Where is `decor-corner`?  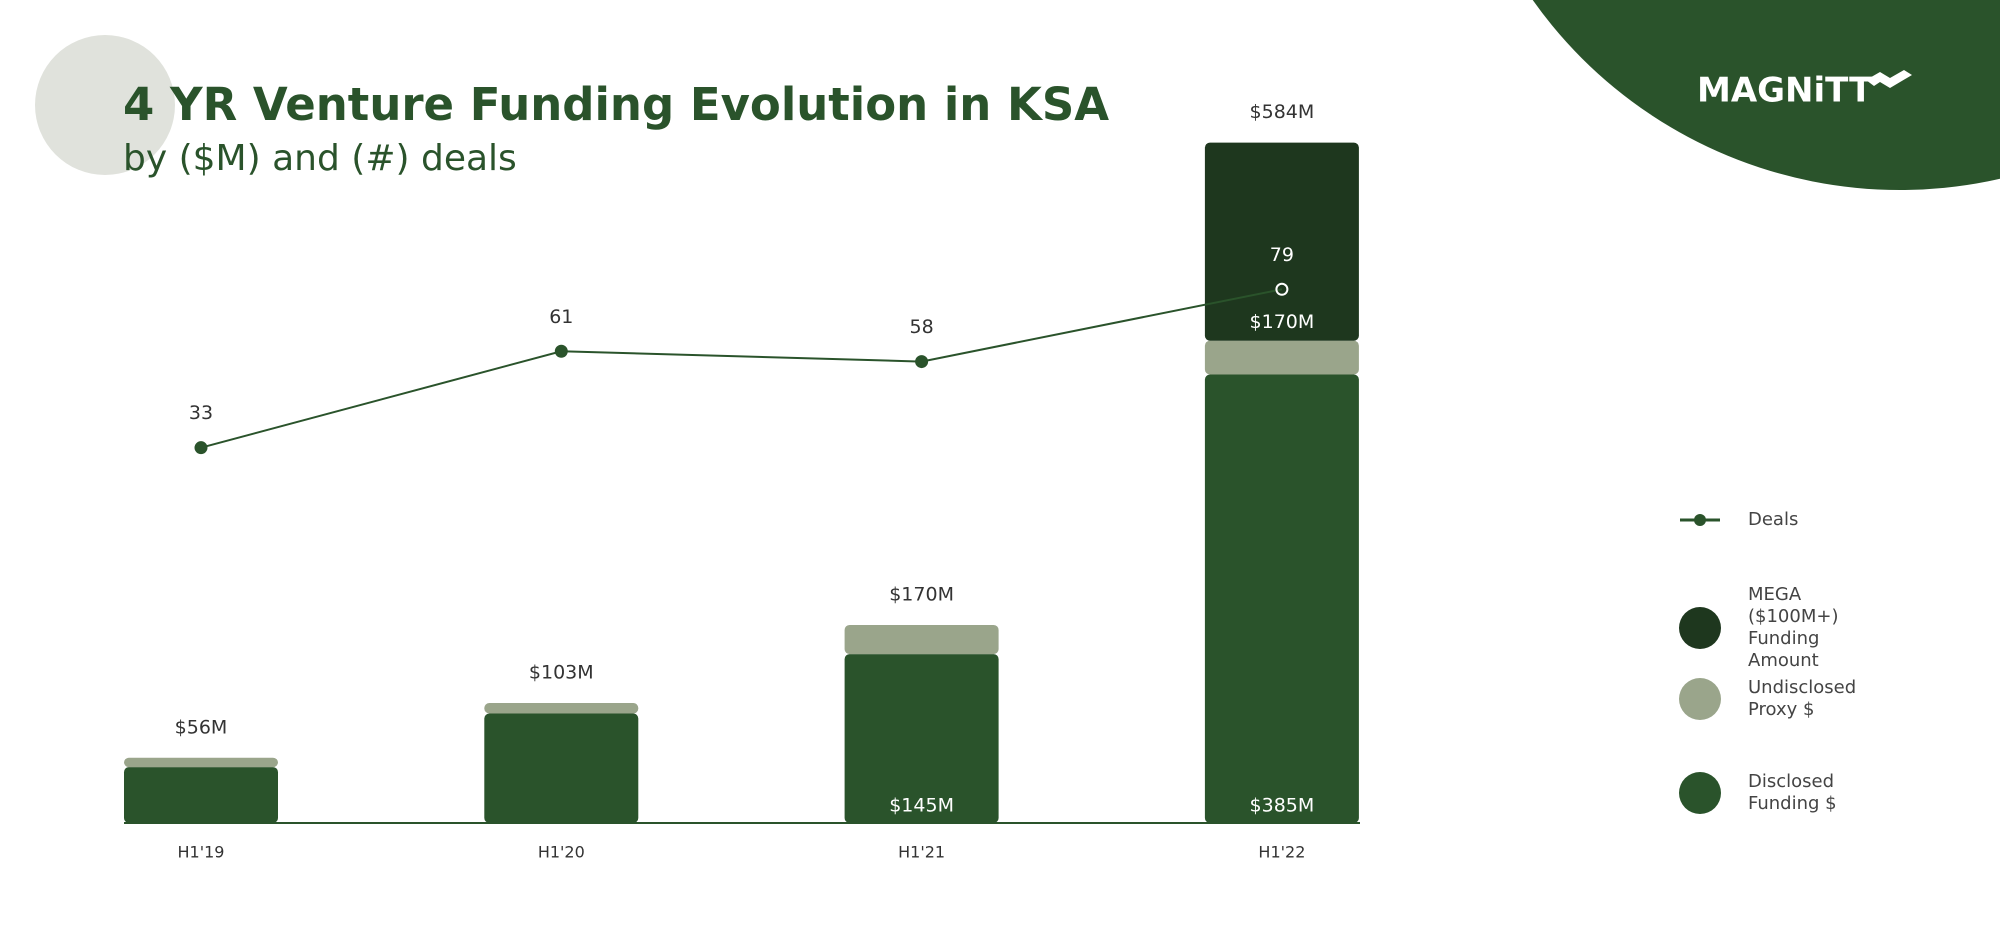 decor-corner is located at coordinates (1766, 95).